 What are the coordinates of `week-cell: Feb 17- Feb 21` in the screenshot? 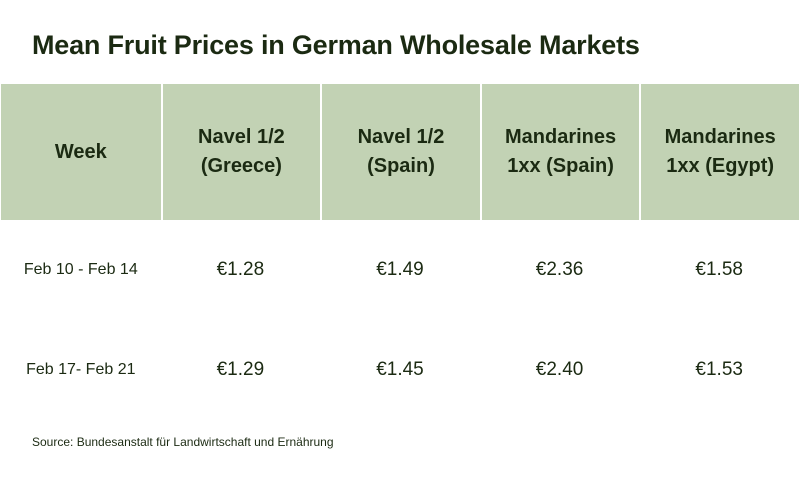 It's located at (81, 369).